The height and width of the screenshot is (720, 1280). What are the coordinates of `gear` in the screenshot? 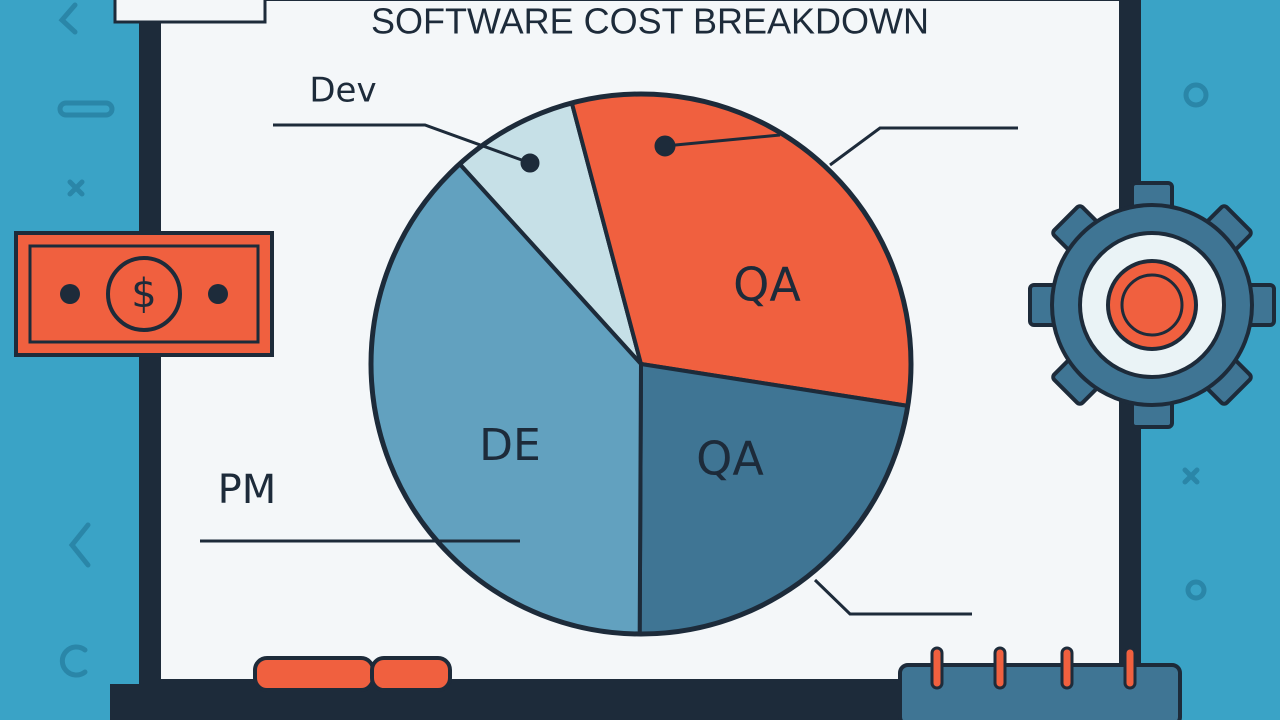 It's located at (1152, 305).